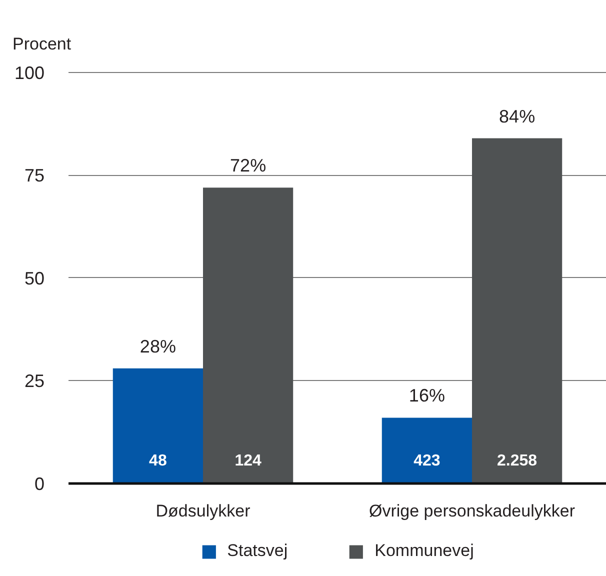 The height and width of the screenshot is (576, 606). What do you see at coordinates (29, 72) in the screenshot?
I see `y-tick-label: 100` at bounding box center [29, 72].